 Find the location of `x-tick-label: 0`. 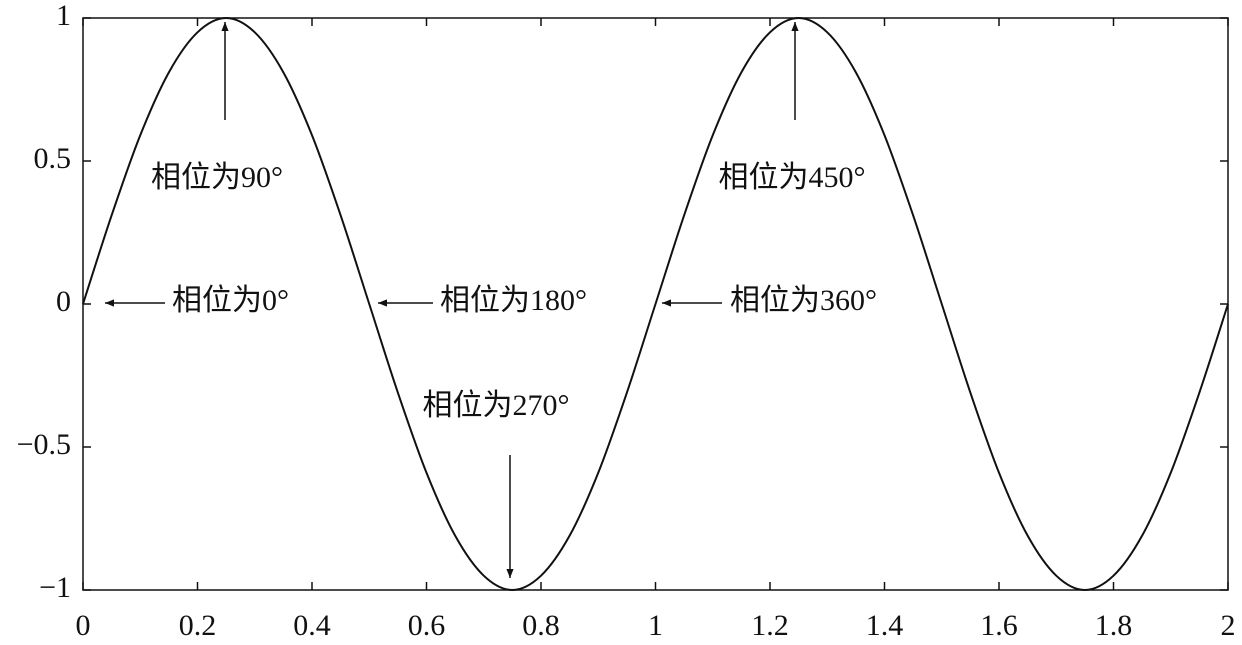

x-tick-label: 0 is located at coordinates (83, 625).